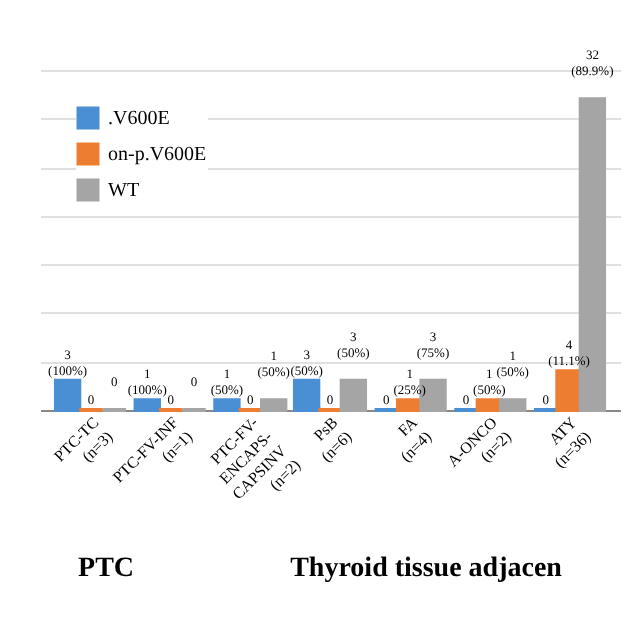 The image size is (640, 640). Describe the element at coordinates (157, 155) in the screenshot. I see `legend-label: on-p.V600E` at that location.